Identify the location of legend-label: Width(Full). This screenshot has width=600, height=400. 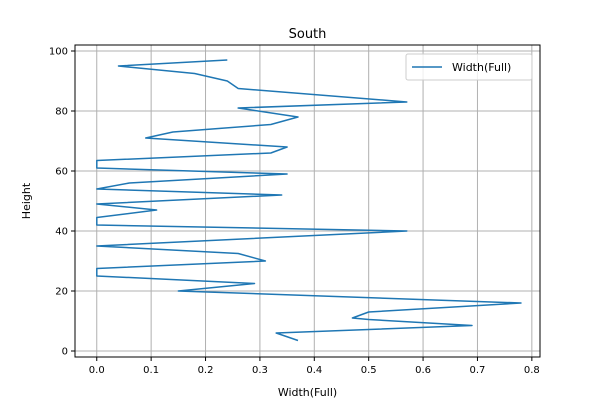
(481, 67).